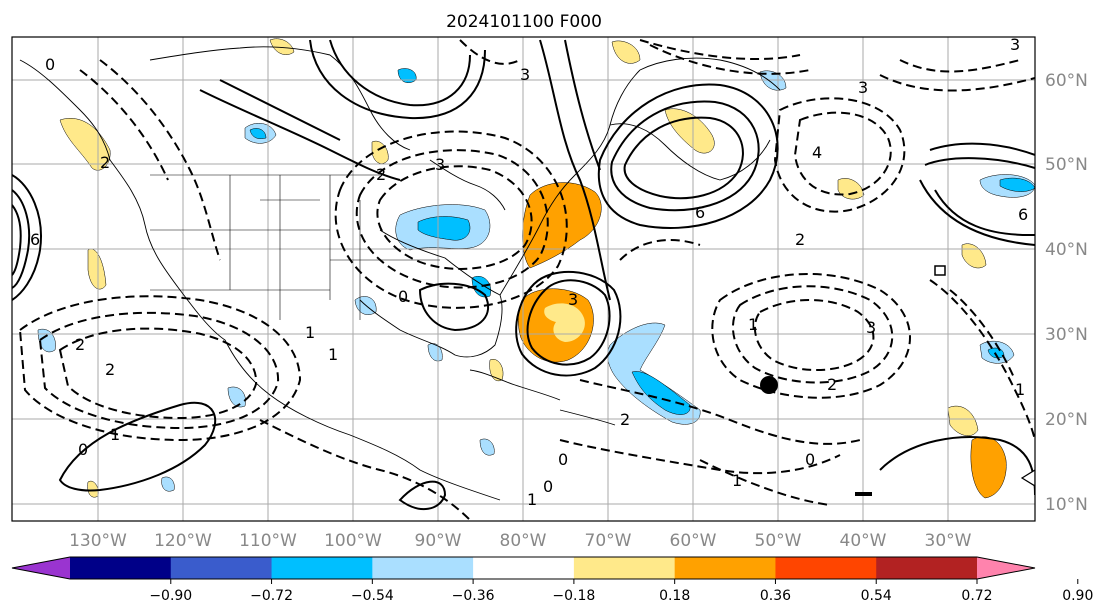 The image size is (1105, 615). I want to click on colorbar-tick-label: −0.18, so click(573, 596).